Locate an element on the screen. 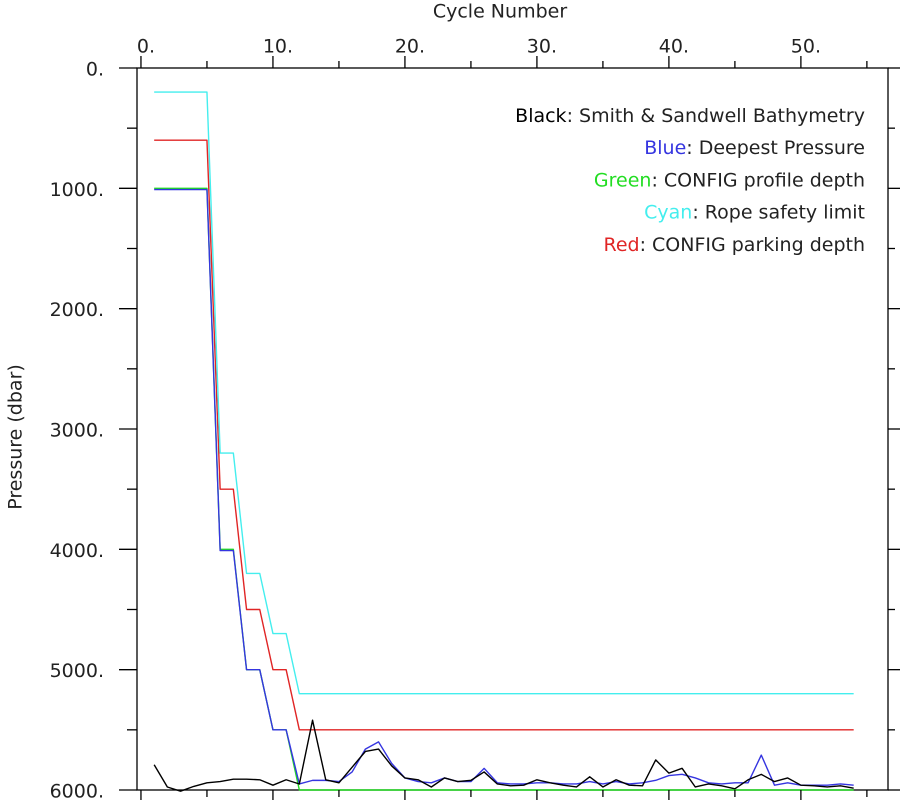 The width and height of the screenshot is (900, 800). legend-key: Black is located at coordinates (540, 116).